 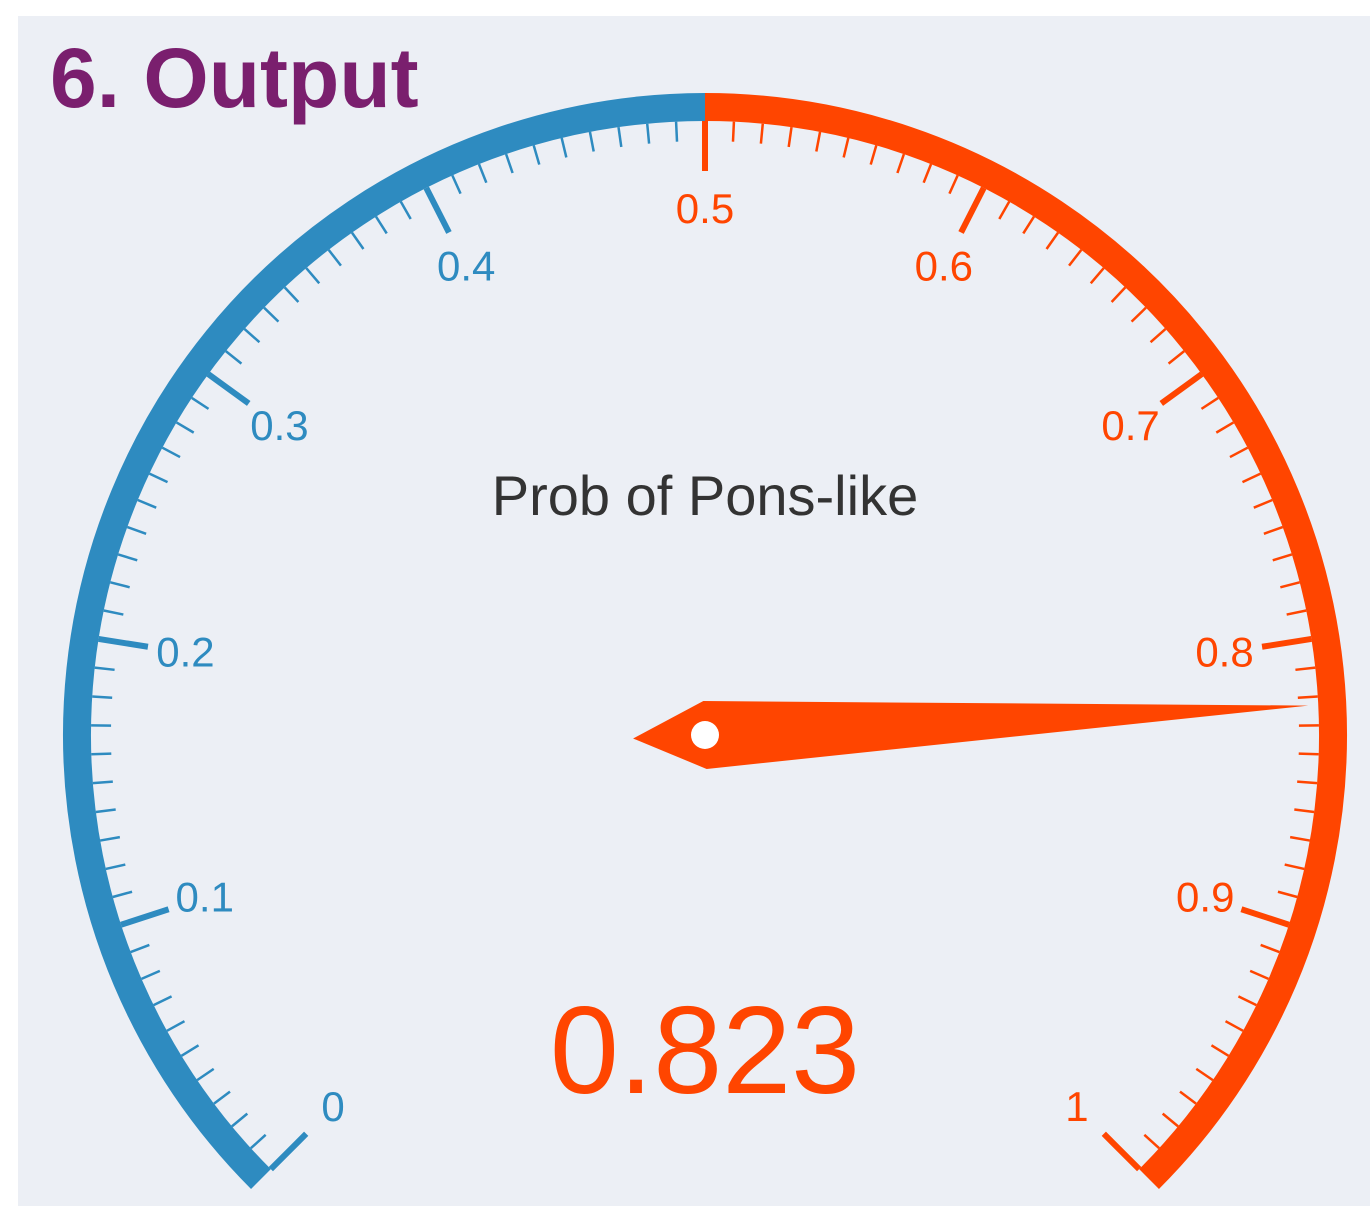 I want to click on gauge-tick-label: 0, so click(x=332, y=1106).